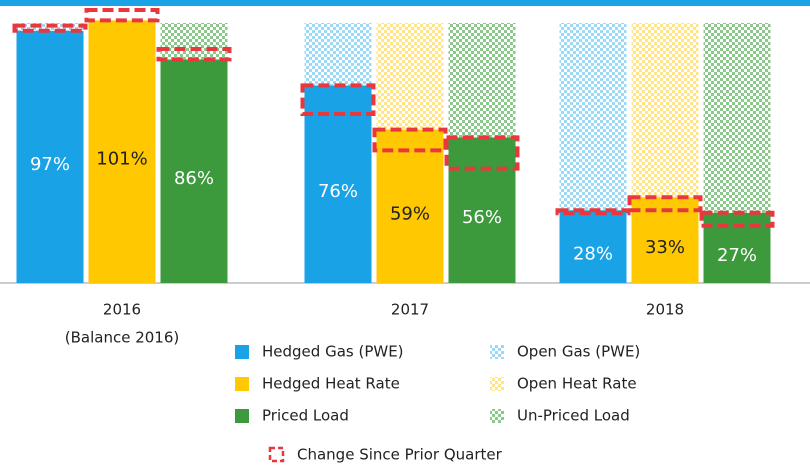 This screenshot has width=810, height=468. What do you see at coordinates (737, 255) in the screenshot?
I see `data-label: 27%` at bounding box center [737, 255].